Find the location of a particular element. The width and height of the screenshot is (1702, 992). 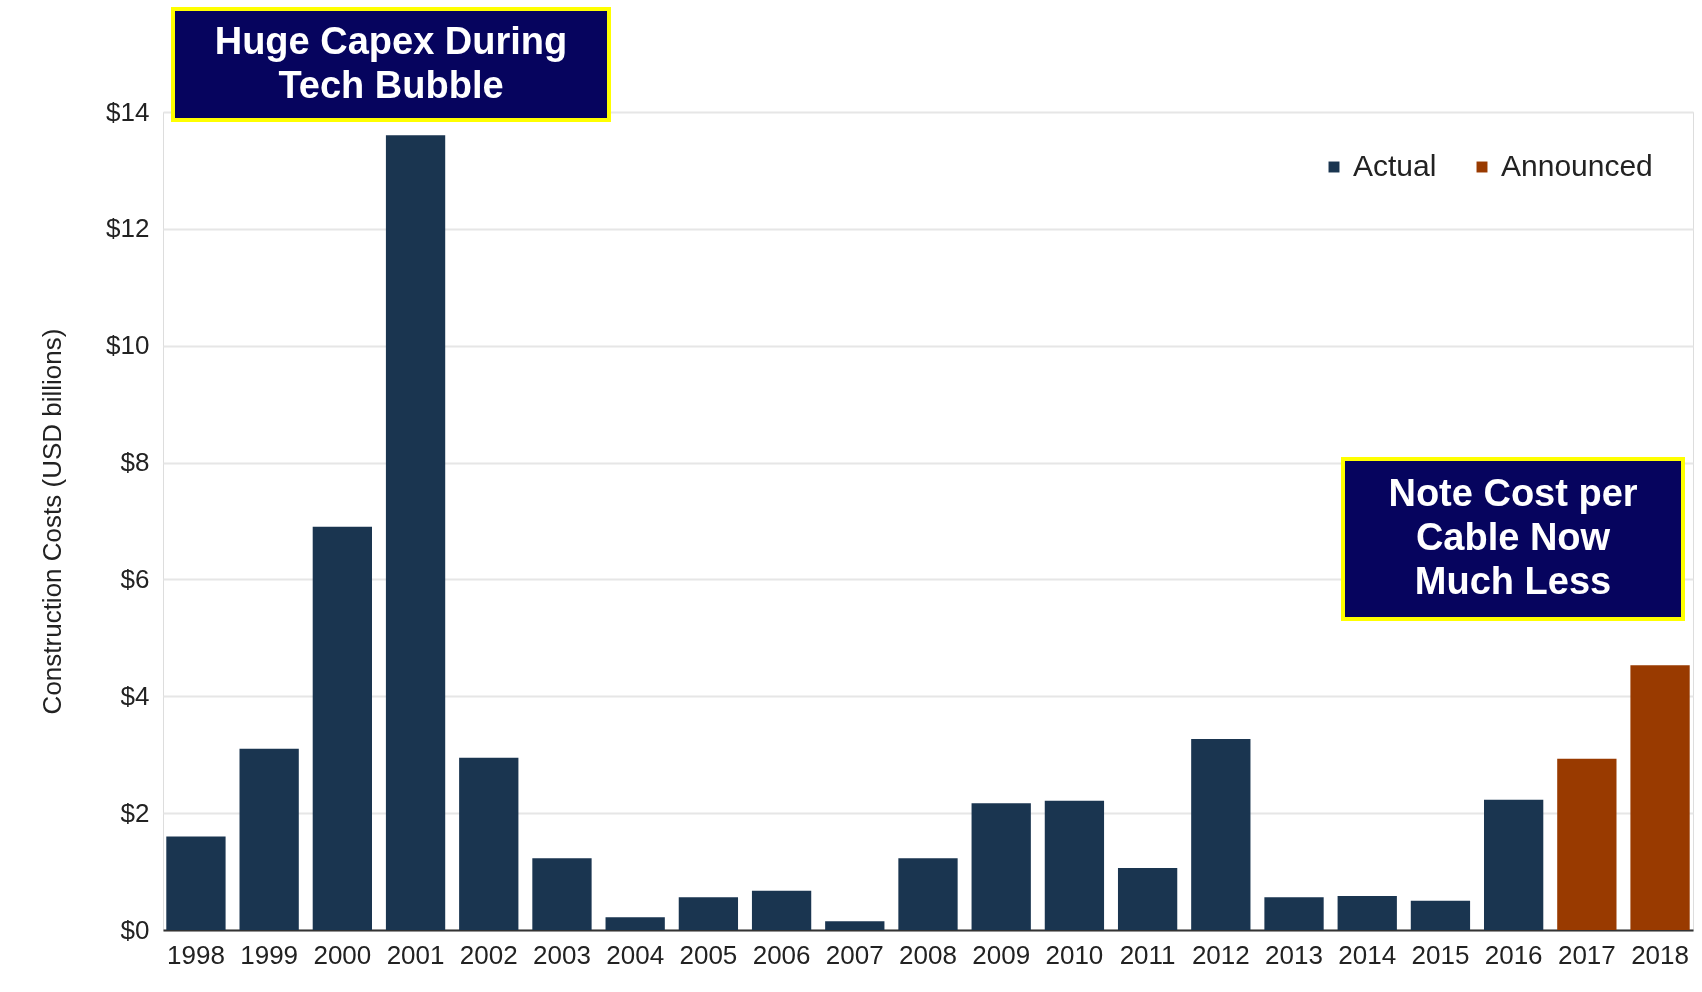

x-tick-label: 2013 is located at coordinates (1294, 954).